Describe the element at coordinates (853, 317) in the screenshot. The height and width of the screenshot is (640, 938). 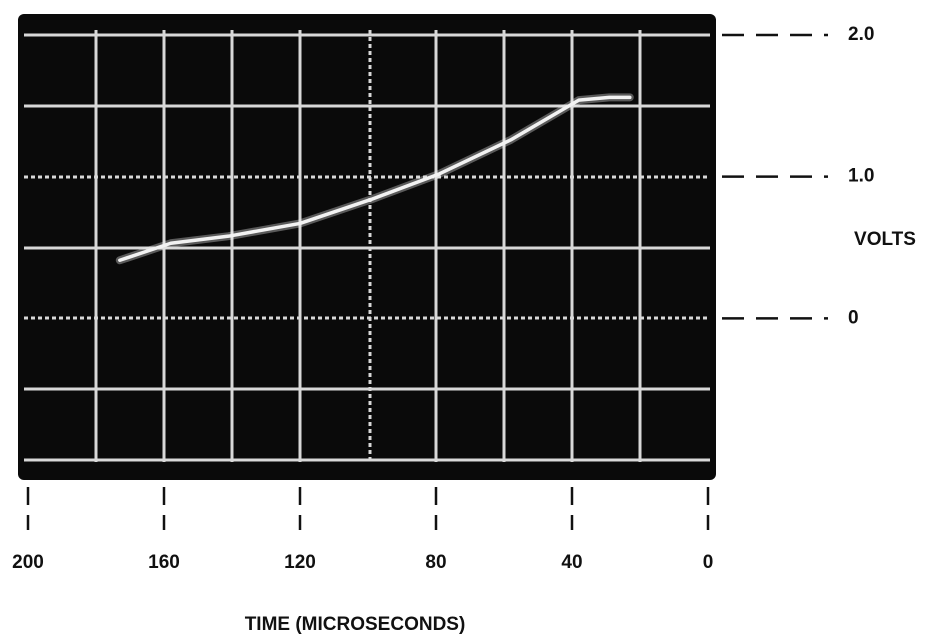
I see `y-tick-label: 0` at that location.